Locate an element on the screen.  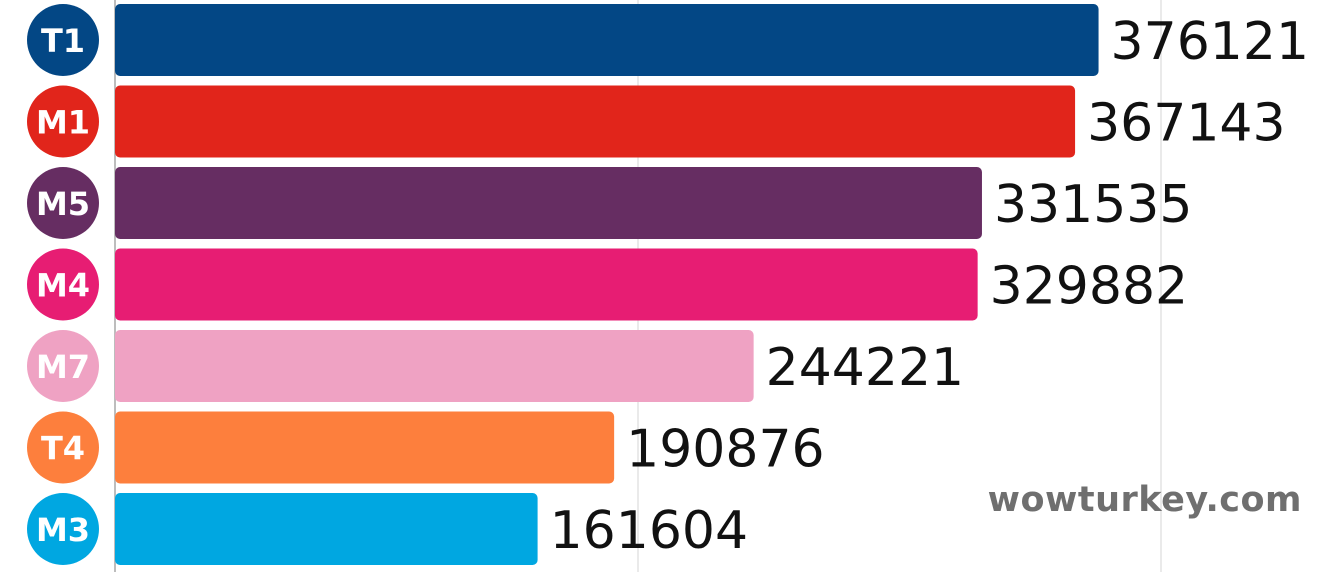
watermark-text: wowturkey.com is located at coordinates (1144, 500).